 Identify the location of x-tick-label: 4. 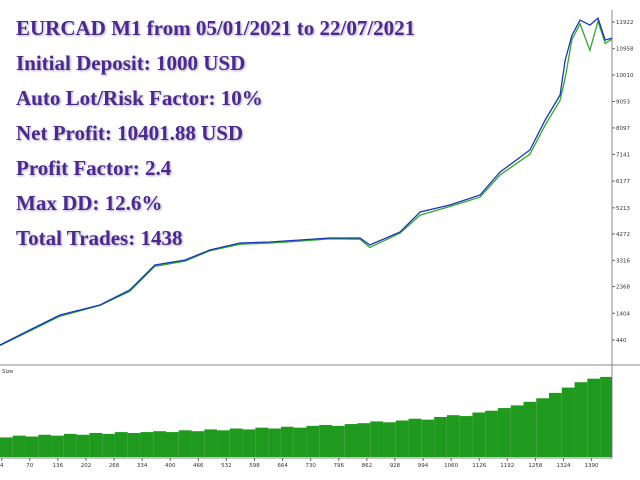
(2, 466).